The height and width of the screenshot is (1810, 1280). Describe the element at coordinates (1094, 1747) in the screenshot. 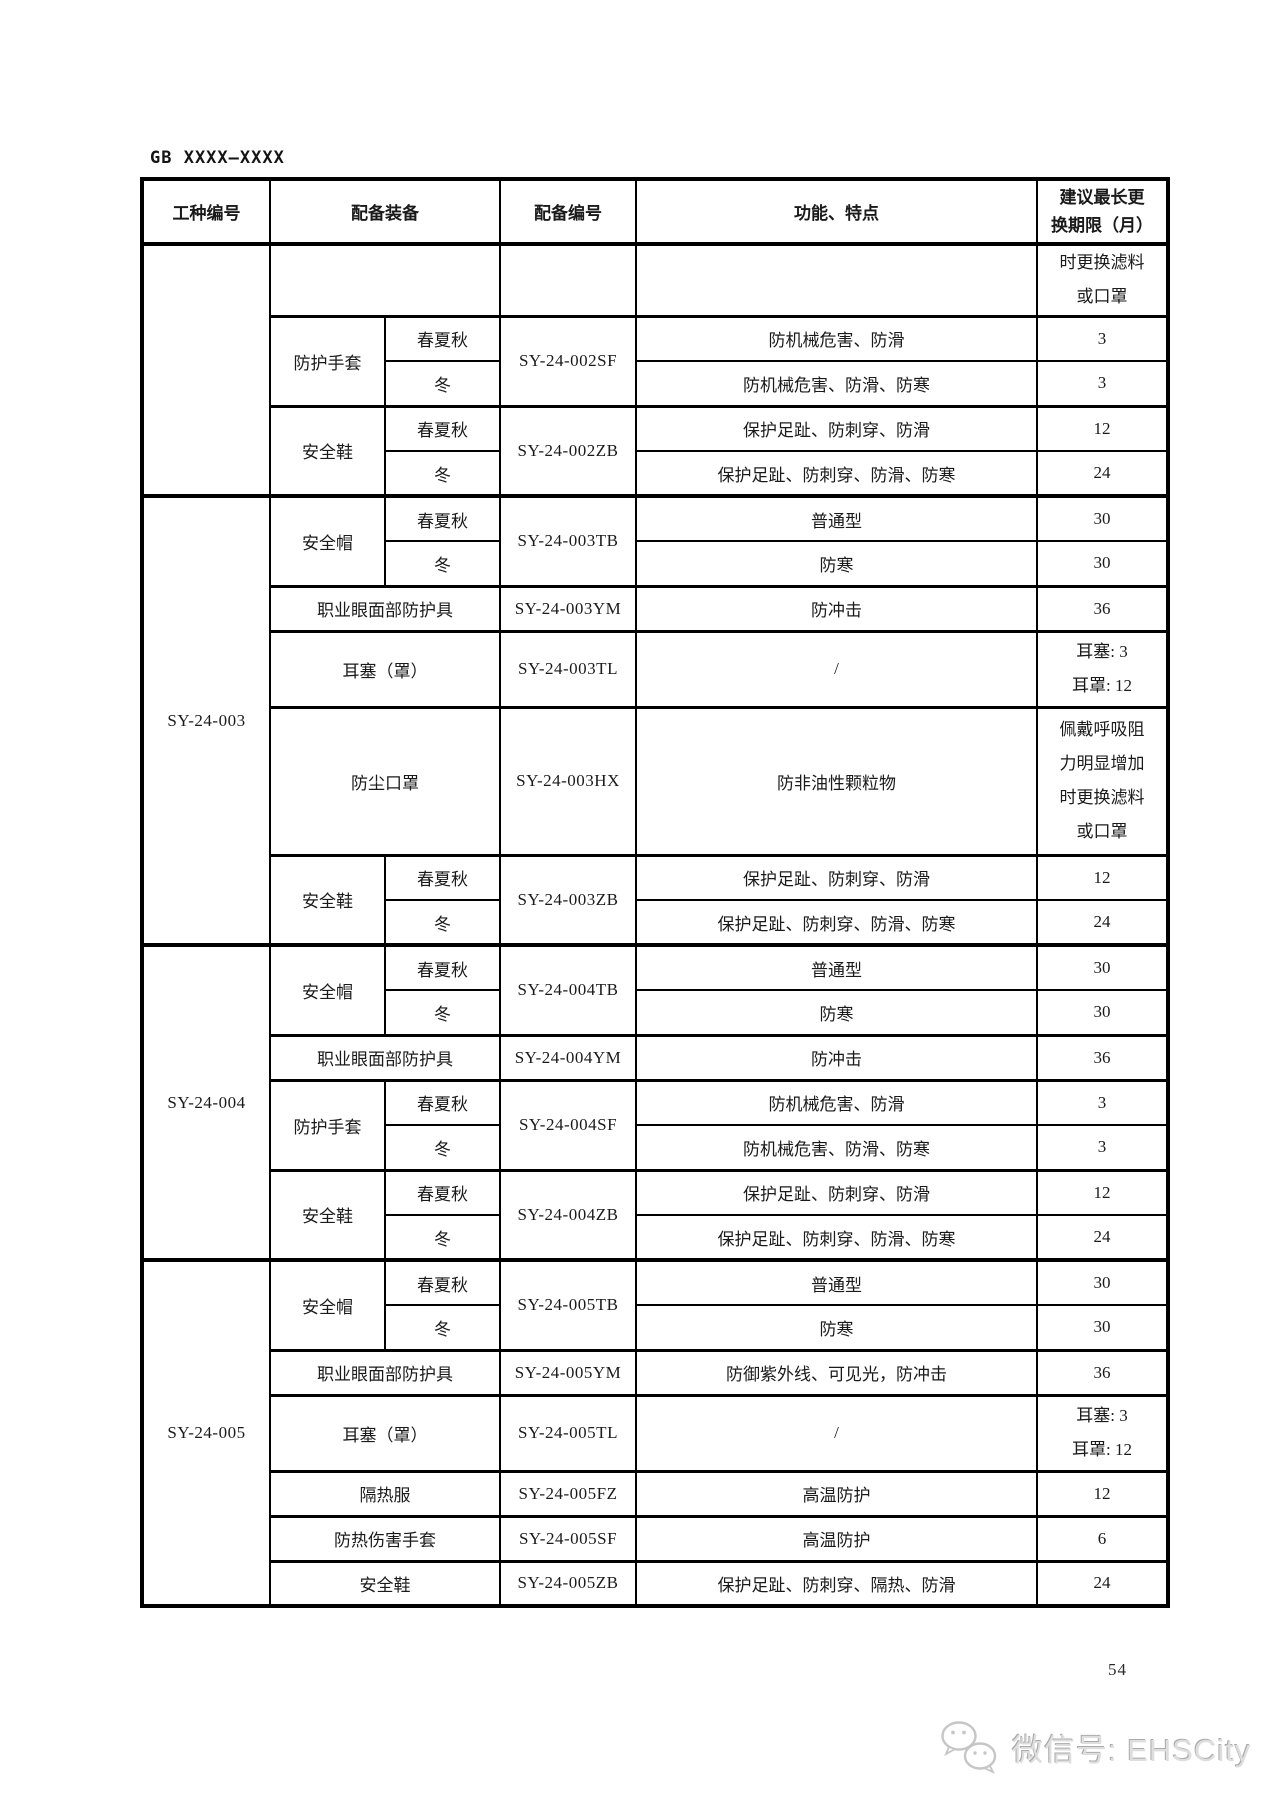

I see `wechat-watermark: 微信号: EHSCity` at that location.